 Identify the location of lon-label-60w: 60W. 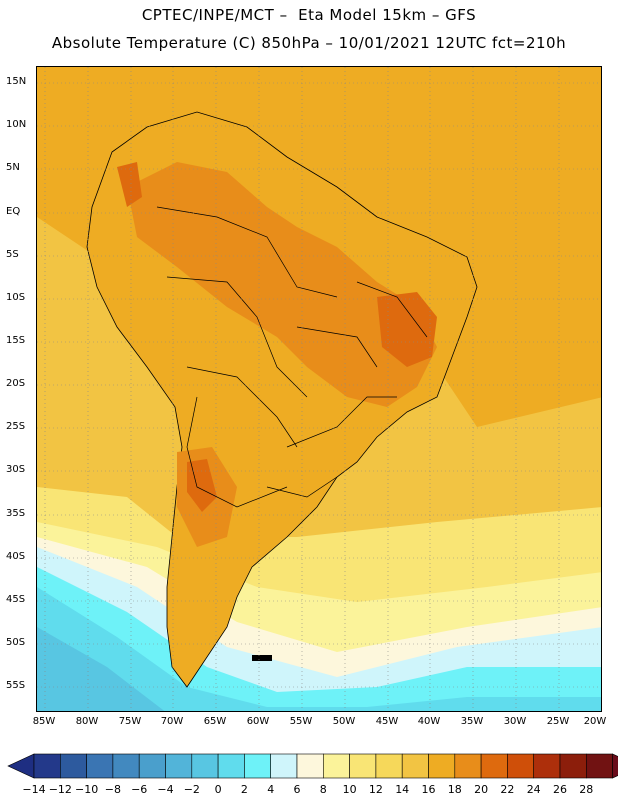
(258, 721).